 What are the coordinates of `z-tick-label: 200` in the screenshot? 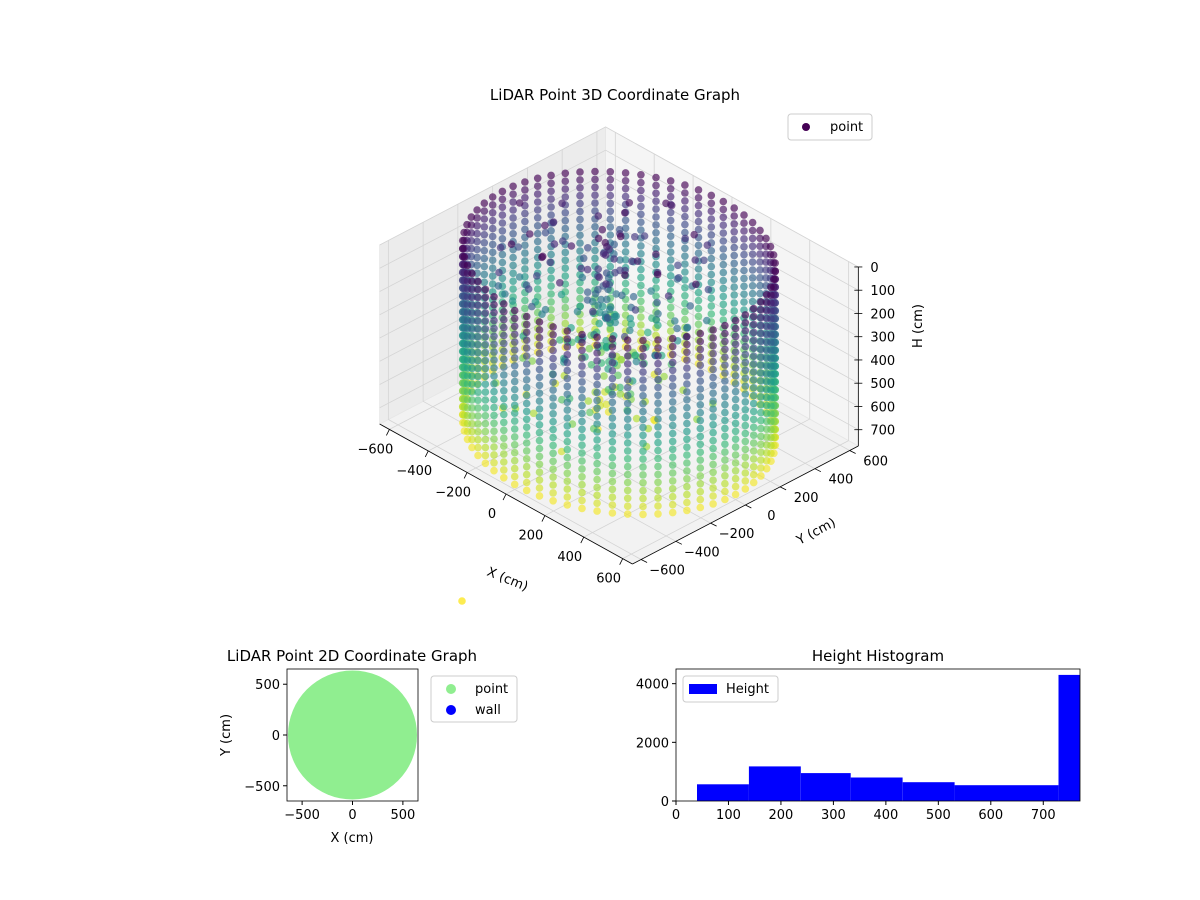 It's located at (882, 314).